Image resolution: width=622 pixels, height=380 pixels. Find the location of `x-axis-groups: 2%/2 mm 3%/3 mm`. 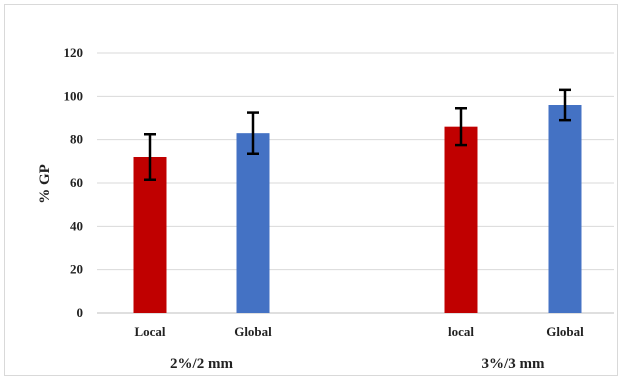

x-axis-groups: 2%/2 mm 3%/3 mm is located at coordinates (357, 364).